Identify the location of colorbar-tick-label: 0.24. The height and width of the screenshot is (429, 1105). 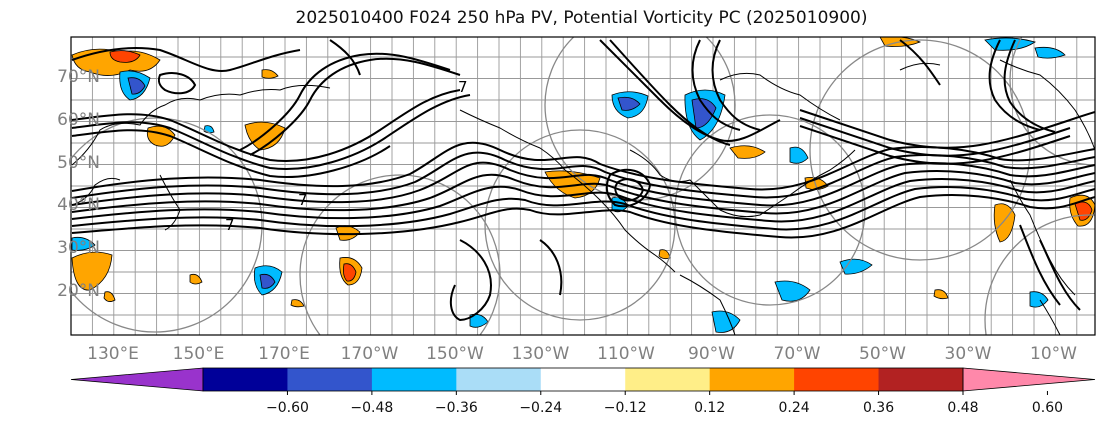
(794, 408).